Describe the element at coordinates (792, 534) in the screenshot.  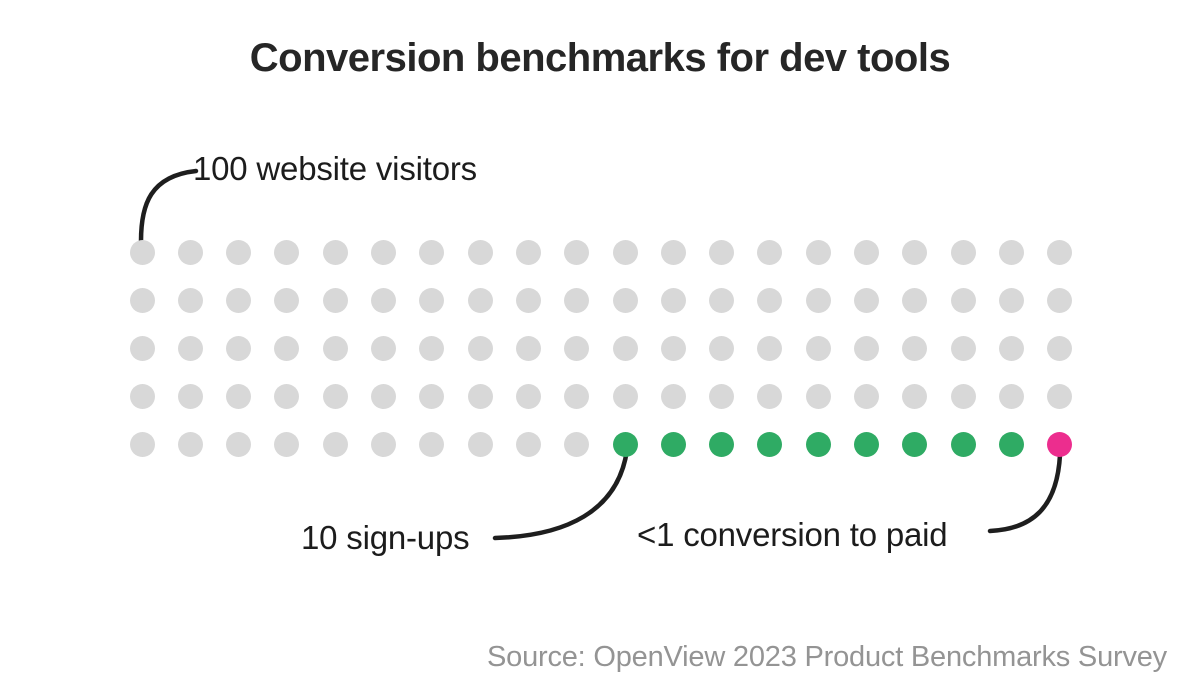
I see `paid-label: <1 conversion to paid` at that location.